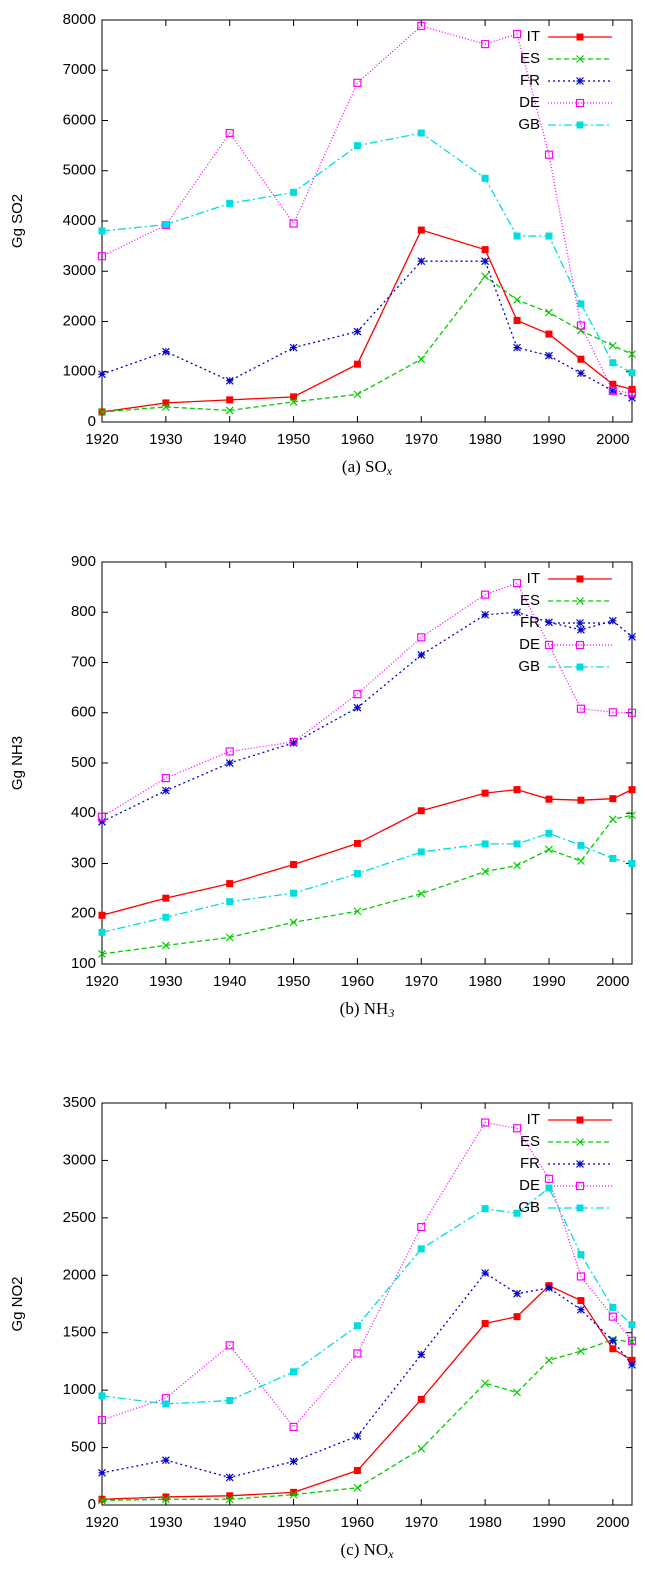 The height and width of the screenshot is (1583, 645). Describe the element at coordinates (365, 1549) in the screenshot. I see `caption-main: (c) NO` at that location.